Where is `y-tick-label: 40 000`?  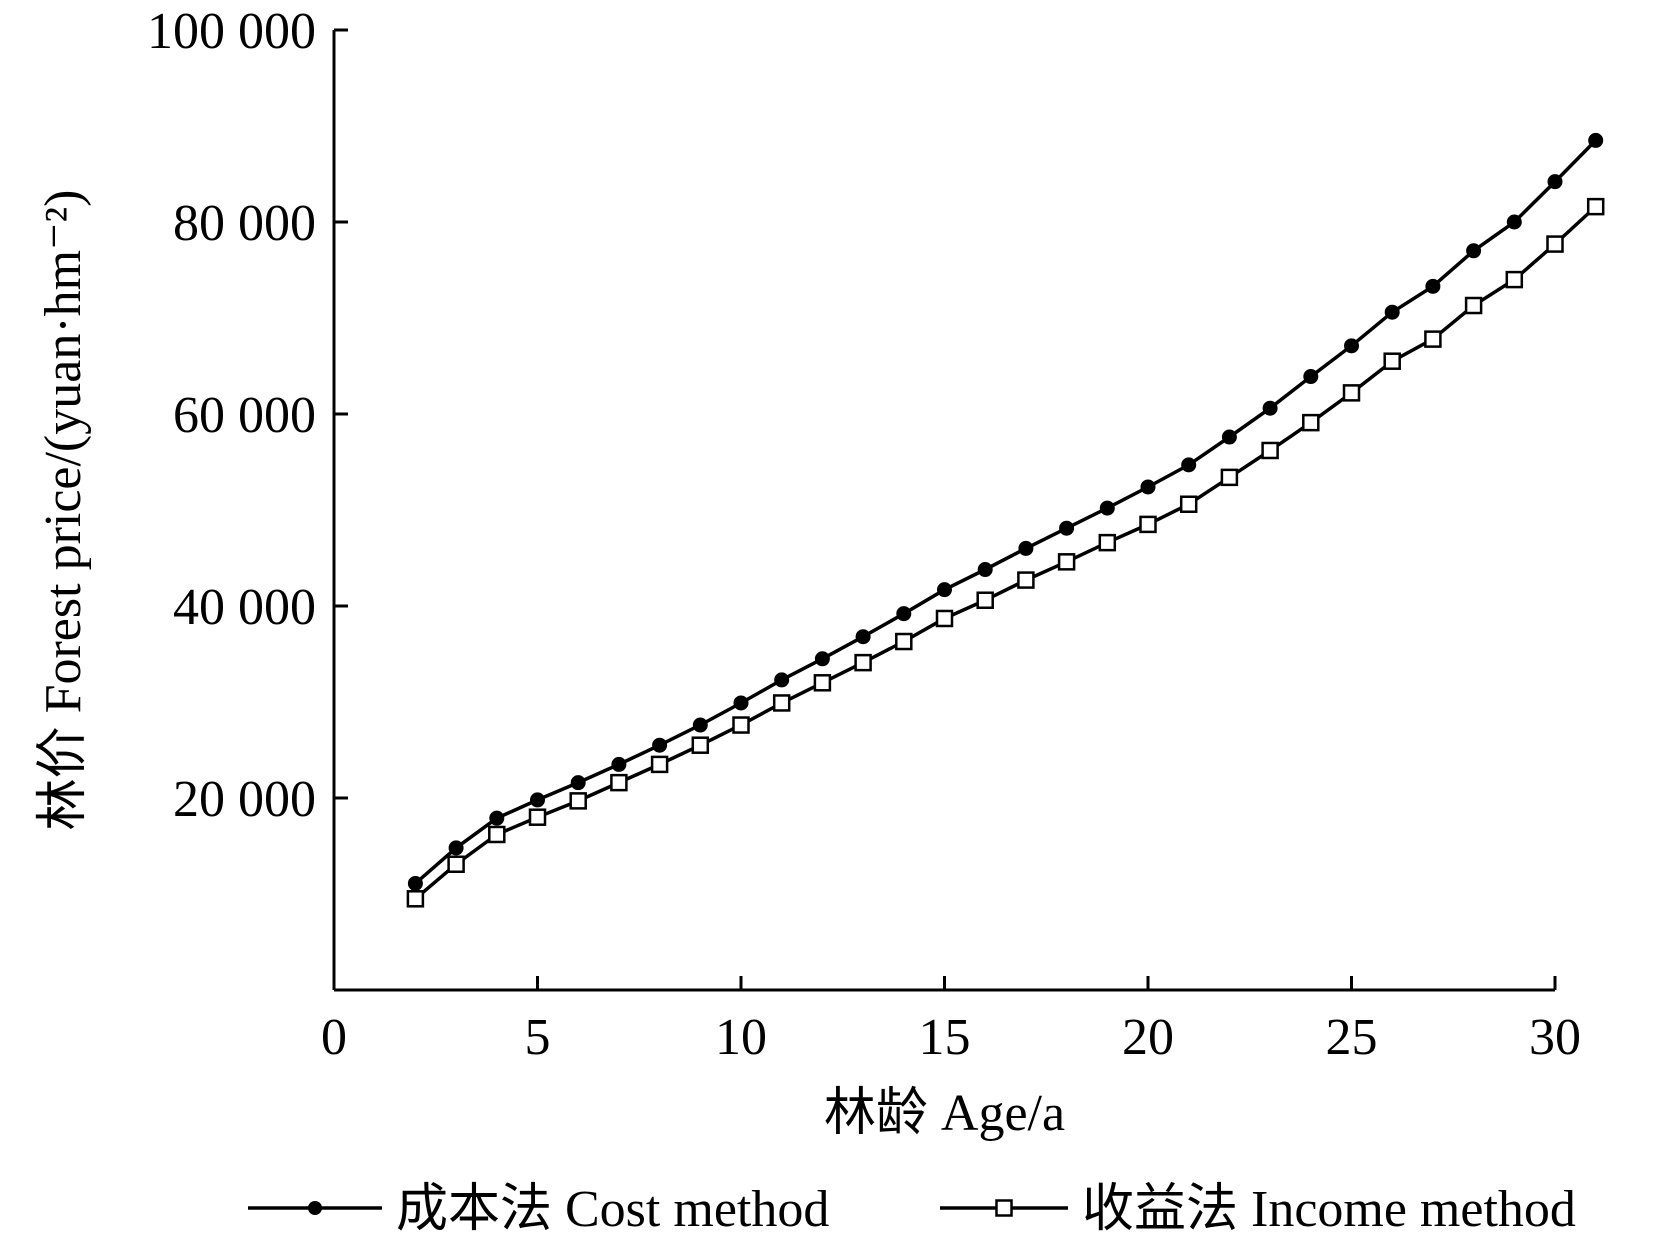 y-tick-label: 40 000 is located at coordinates (244, 607).